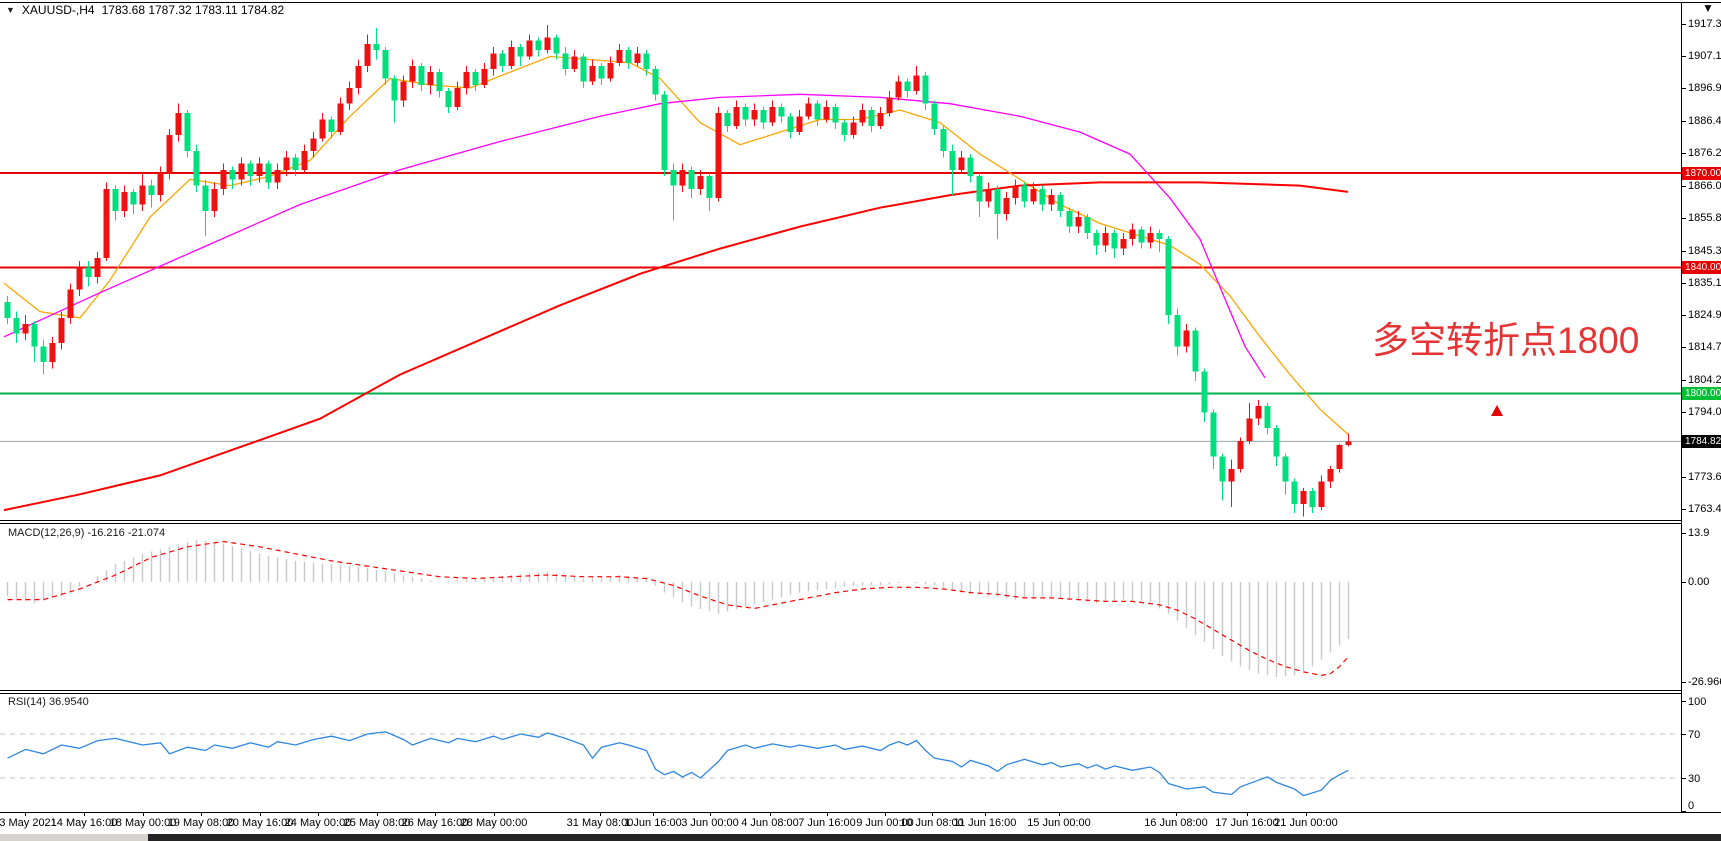  I want to click on time-axis-label: 16 Jun 08:00, so click(1176, 823).